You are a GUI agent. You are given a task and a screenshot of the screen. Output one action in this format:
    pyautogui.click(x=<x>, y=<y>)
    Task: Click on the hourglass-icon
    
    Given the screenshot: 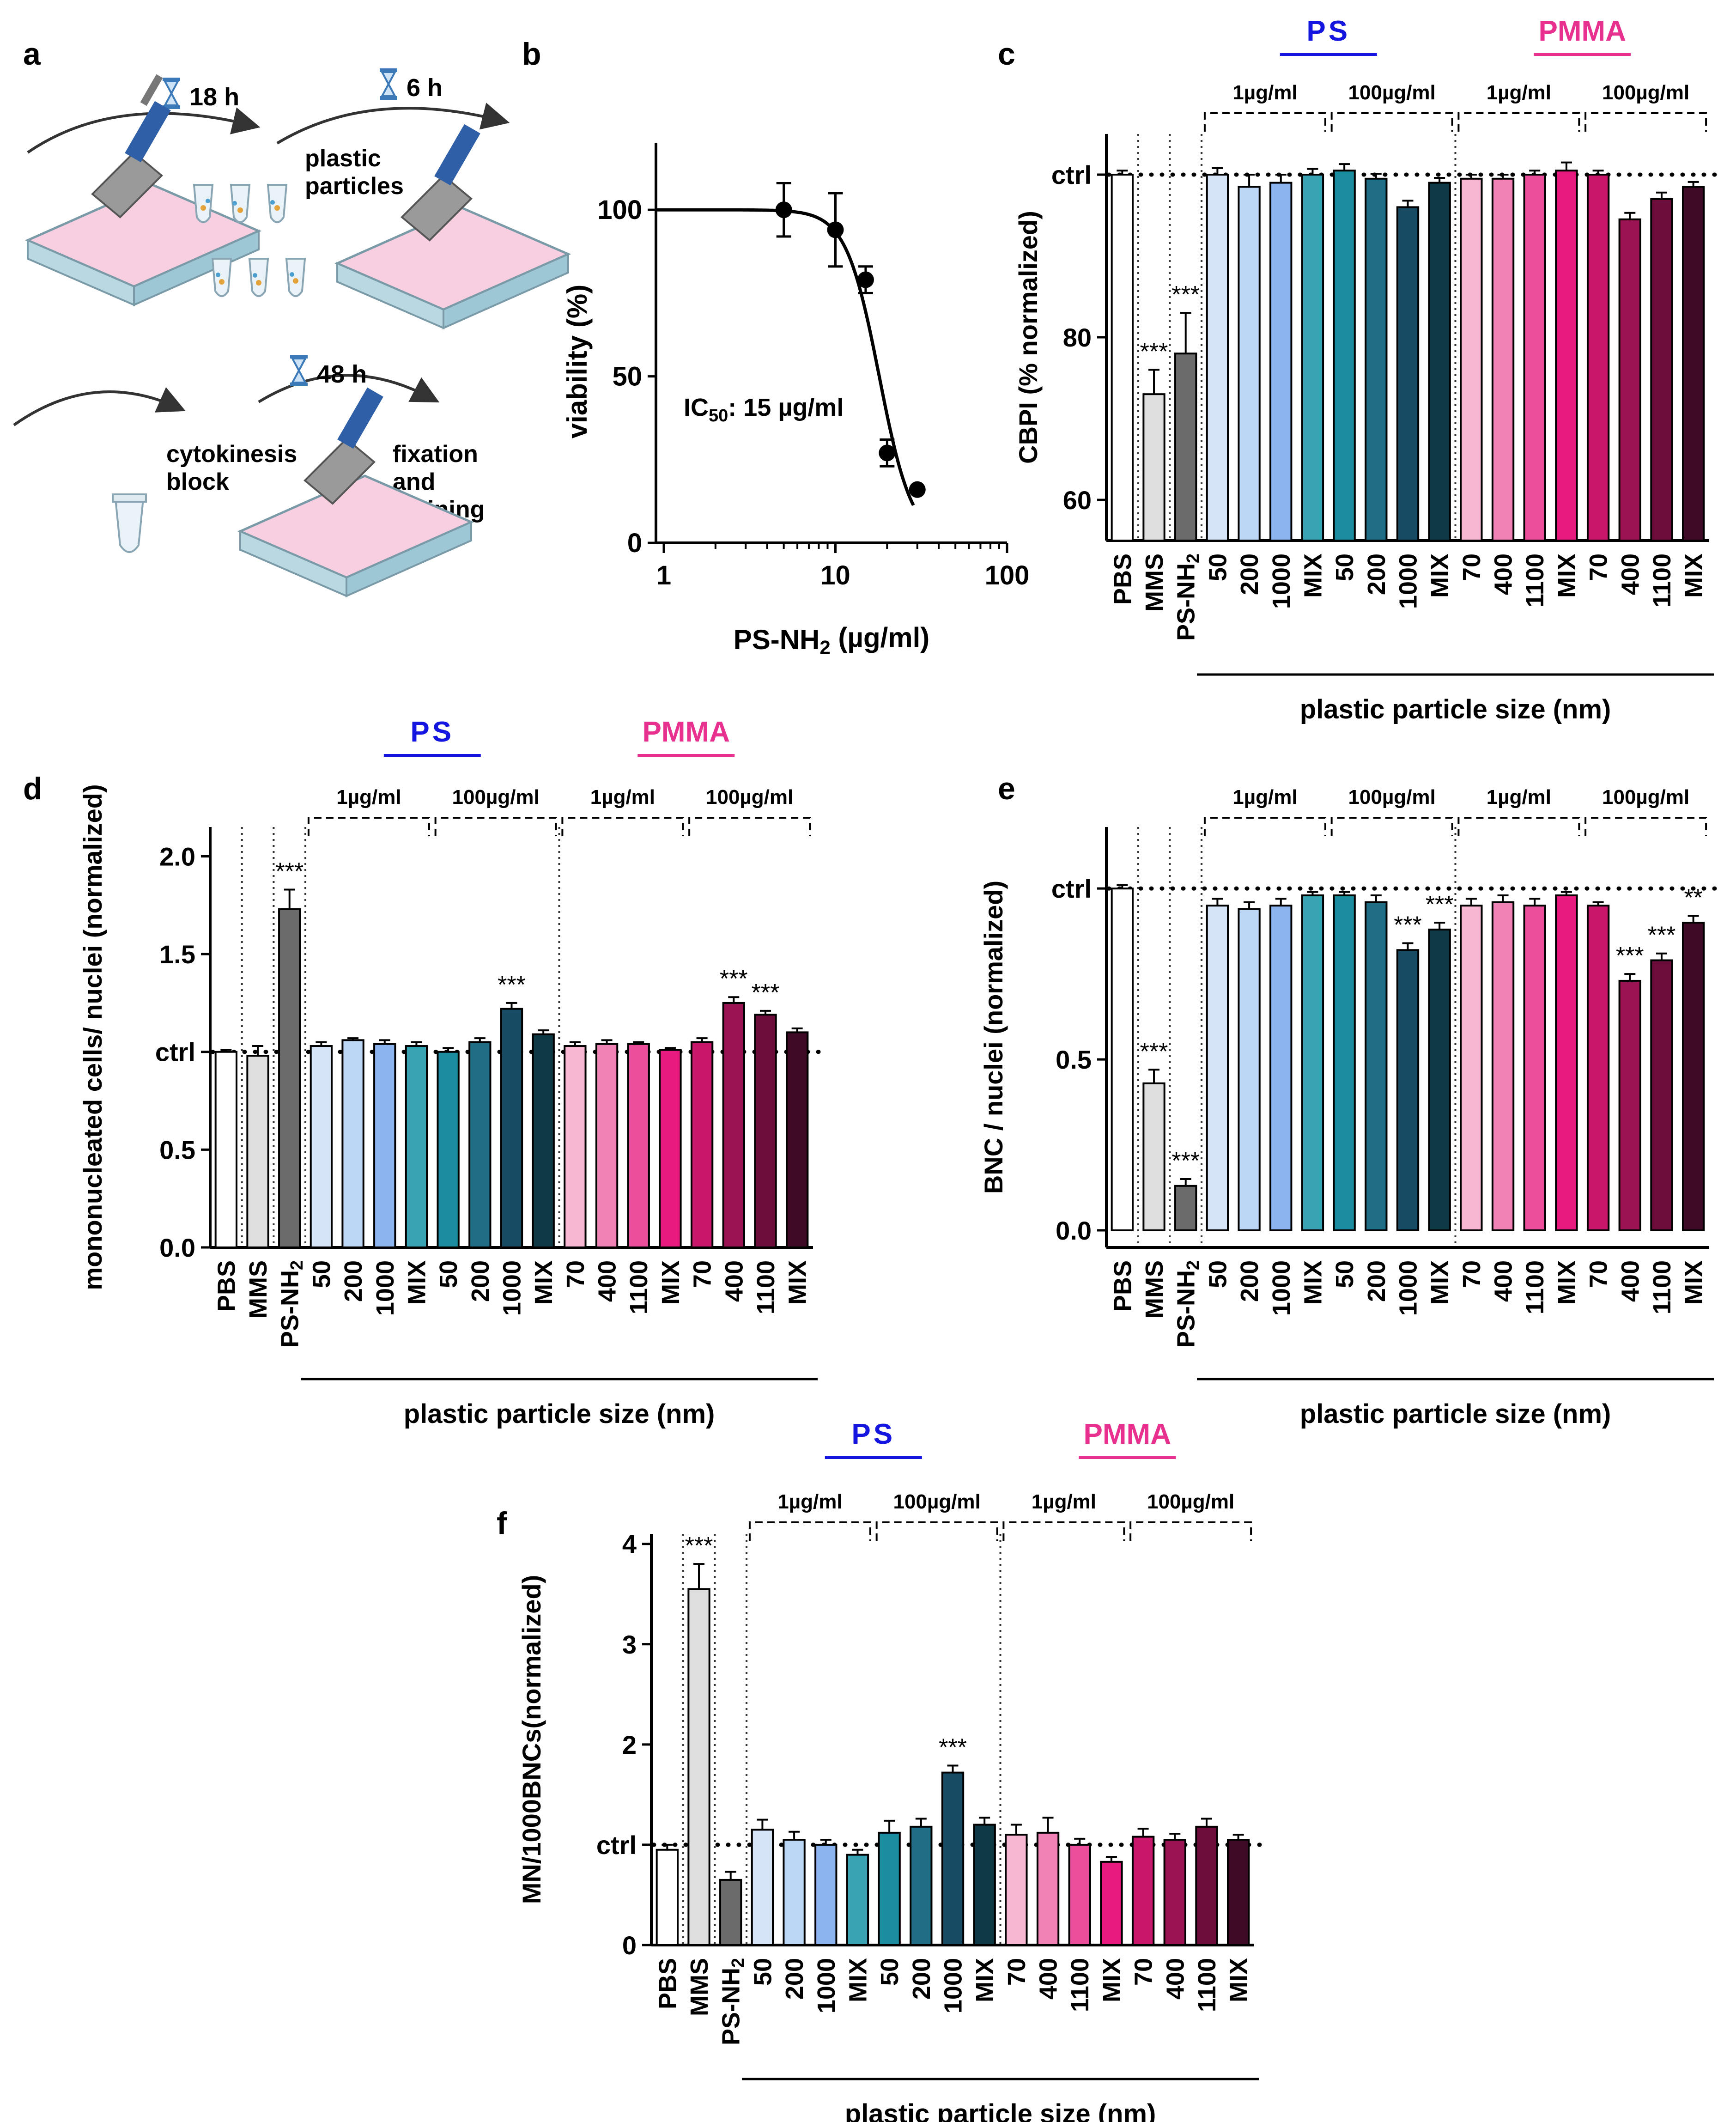 What is the action you would take?
    pyautogui.click(x=172, y=93)
    